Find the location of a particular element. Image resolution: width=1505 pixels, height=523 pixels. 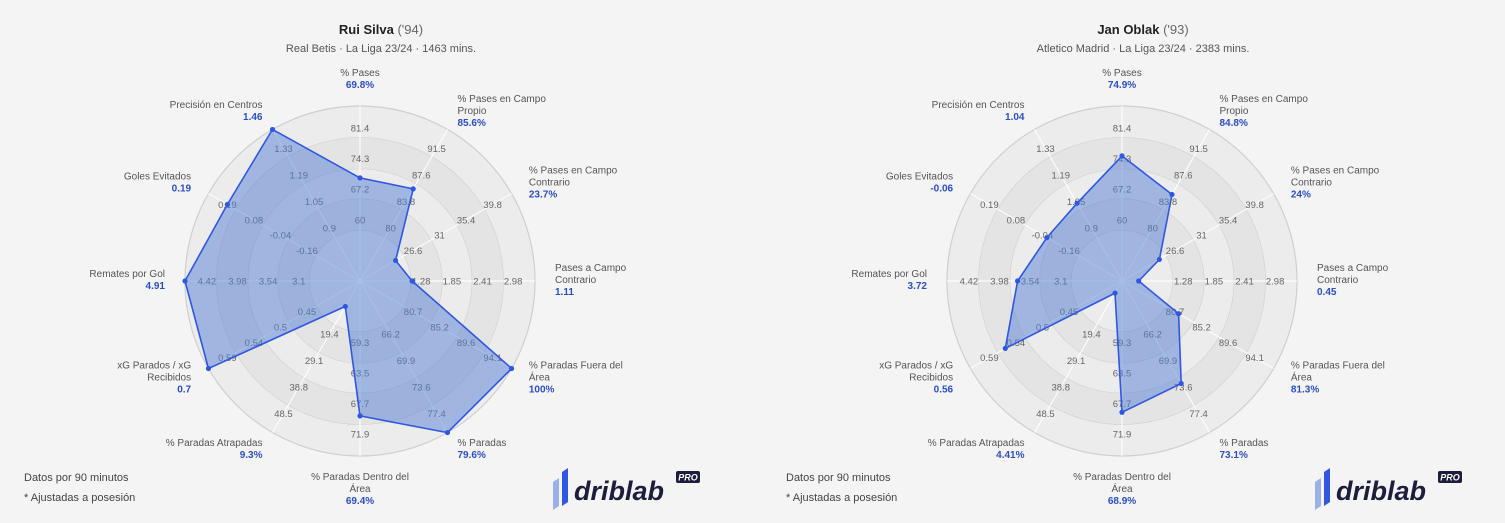

axis-value: 100% is located at coordinates (542, 390).